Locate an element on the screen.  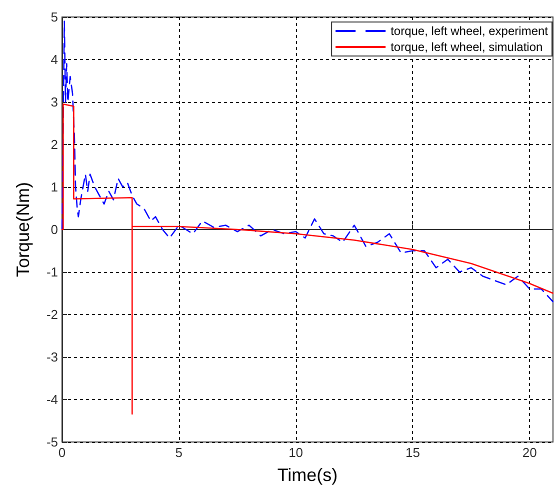
legend-label: torque, left wheel, experiment is located at coordinates (469, 31).